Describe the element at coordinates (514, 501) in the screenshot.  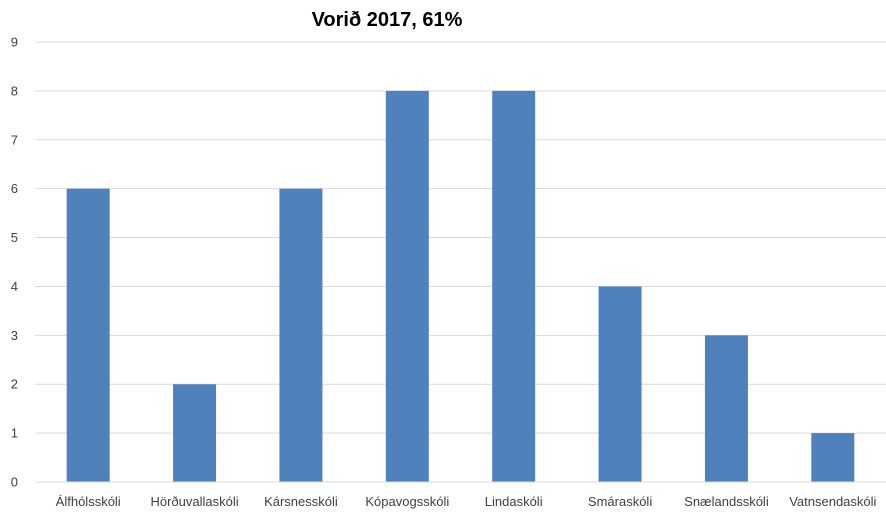
I see `x-category-label: Lindaskóli` at that location.